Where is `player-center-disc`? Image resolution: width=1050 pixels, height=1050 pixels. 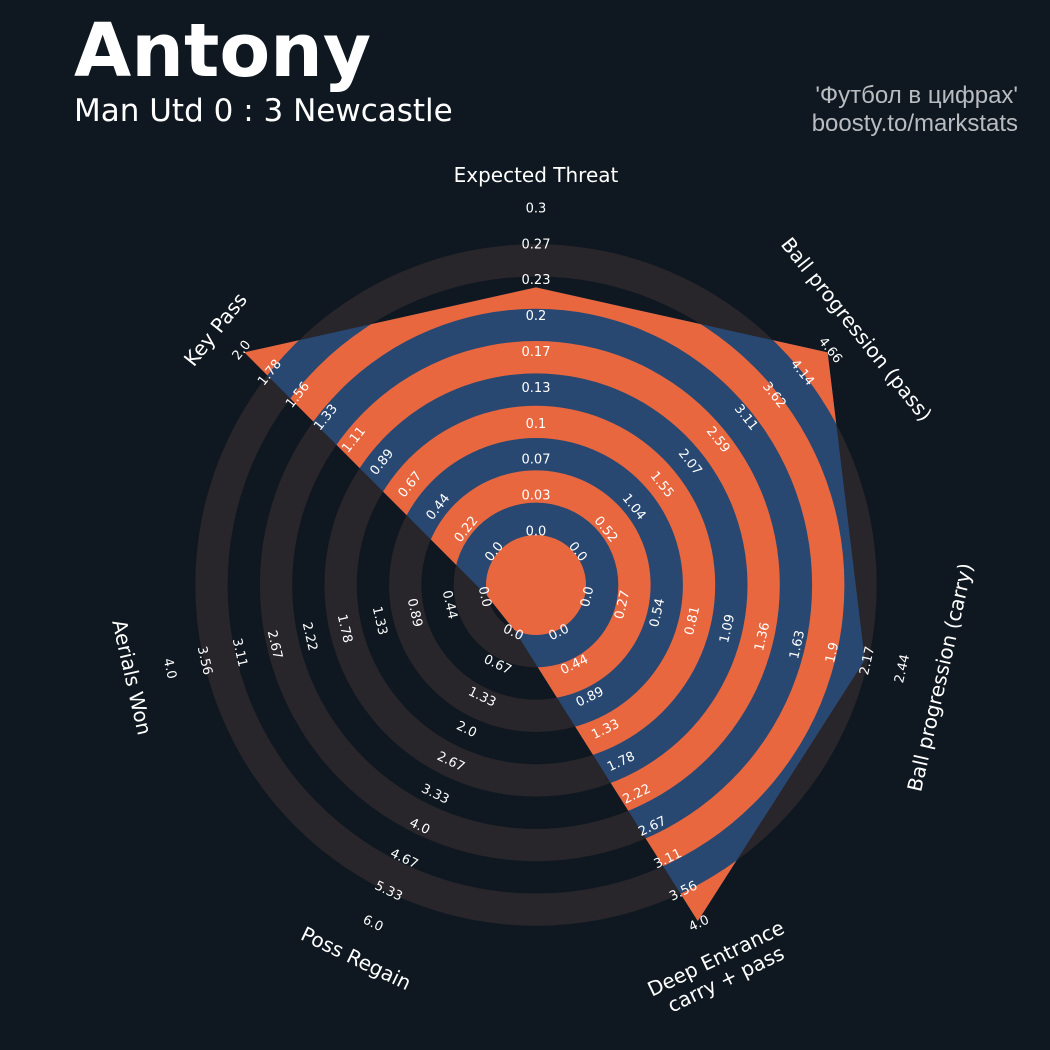
player-center-disc is located at coordinates (536, 585).